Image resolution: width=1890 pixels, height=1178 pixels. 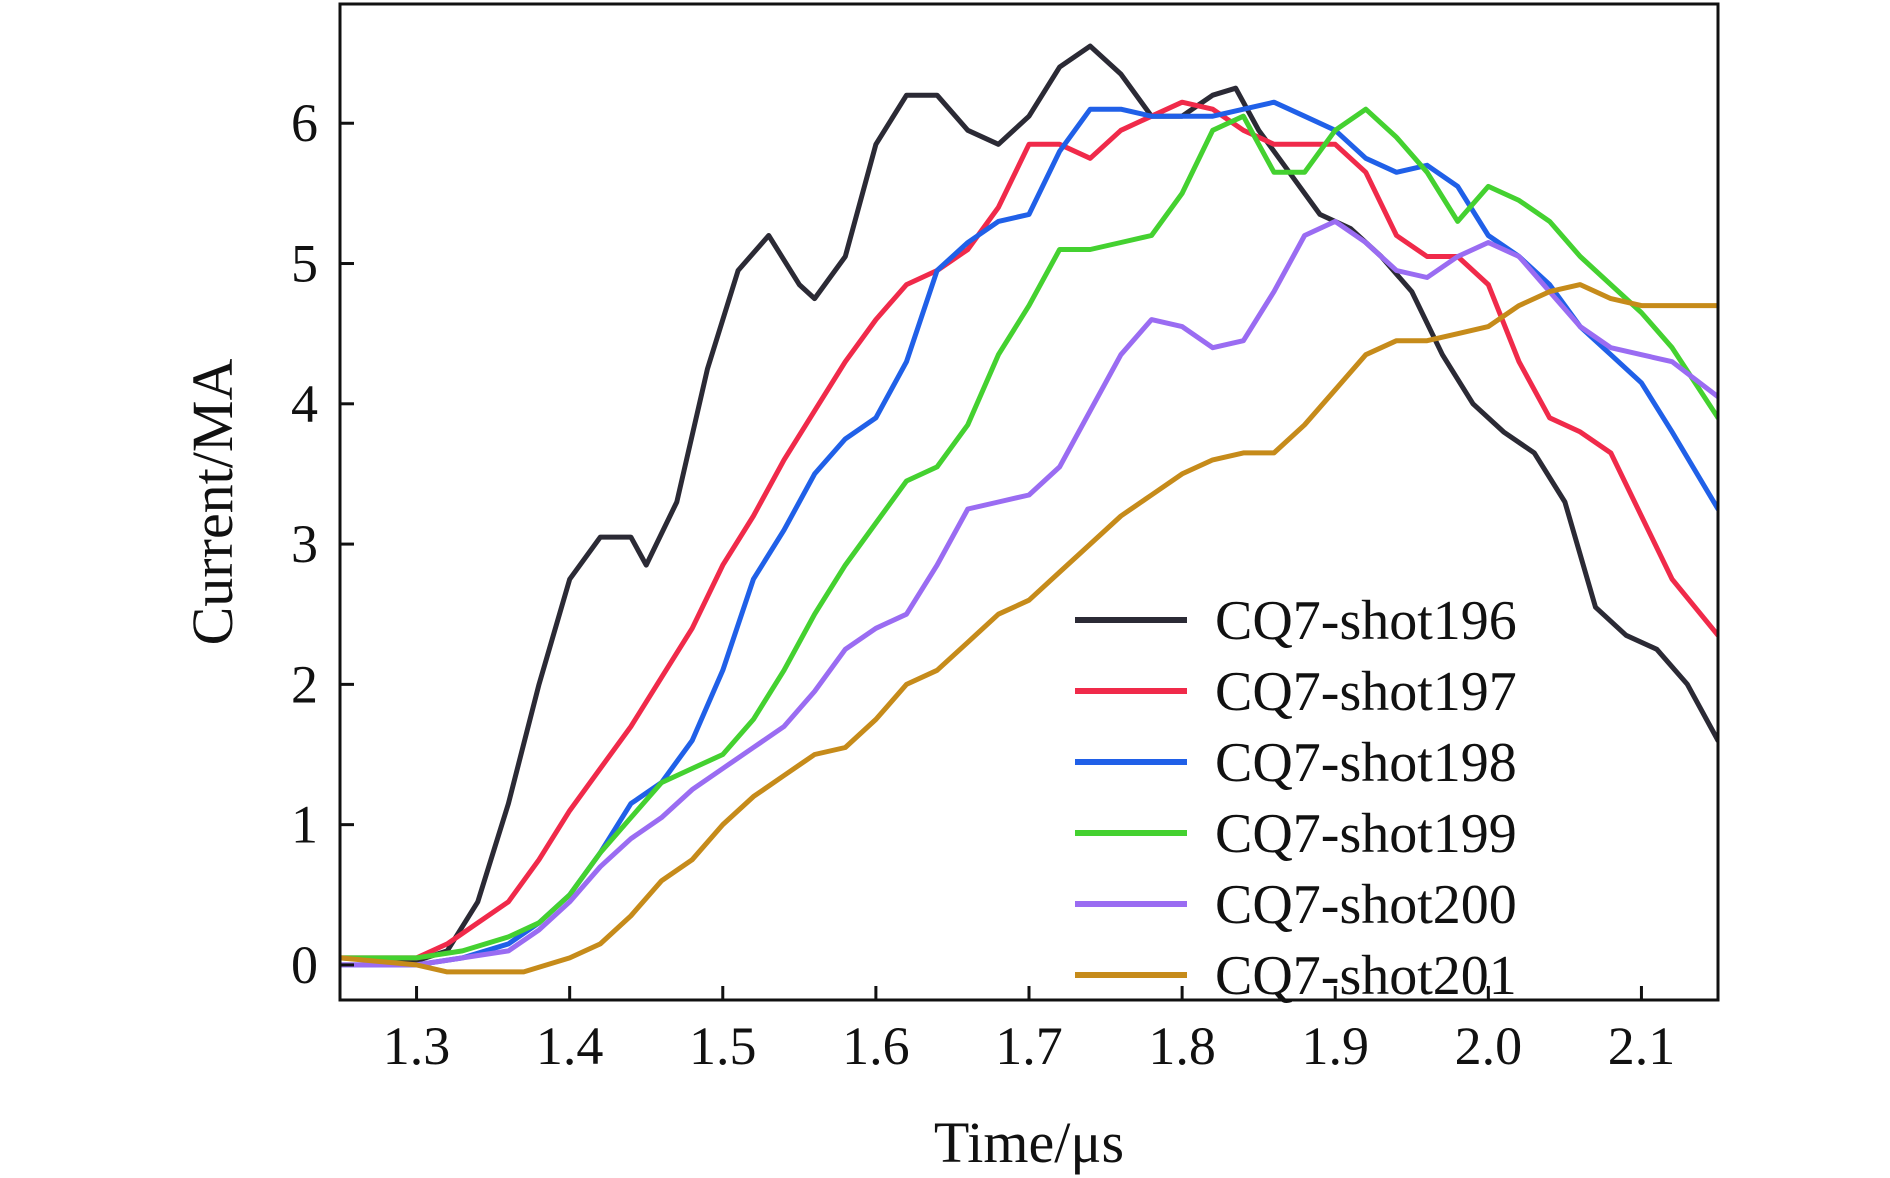 I want to click on legend-label: CQ7-shot200, so click(x=1366, y=905).